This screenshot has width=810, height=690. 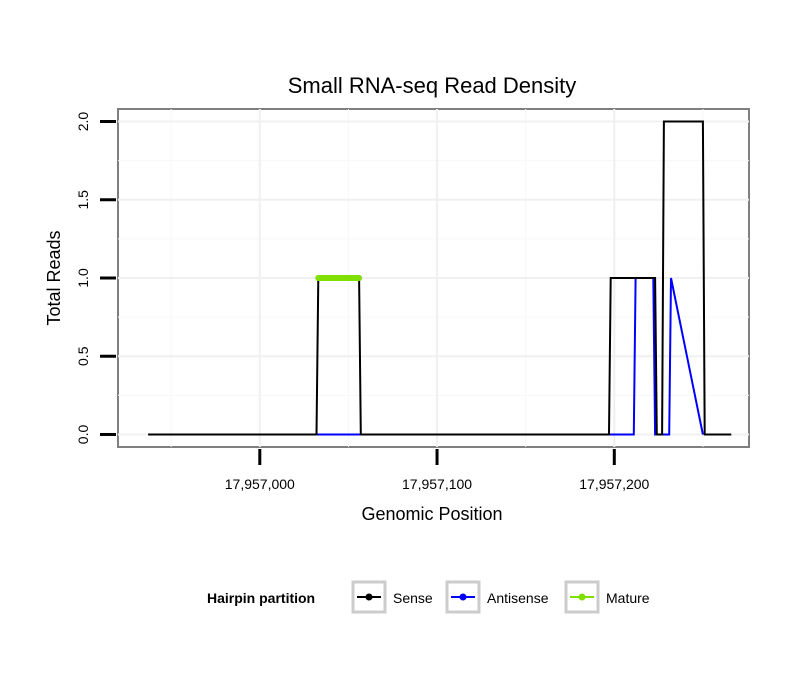 What do you see at coordinates (437, 484) in the screenshot?
I see `x-tick-label: 17,957,100` at bounding box center [437, 484].